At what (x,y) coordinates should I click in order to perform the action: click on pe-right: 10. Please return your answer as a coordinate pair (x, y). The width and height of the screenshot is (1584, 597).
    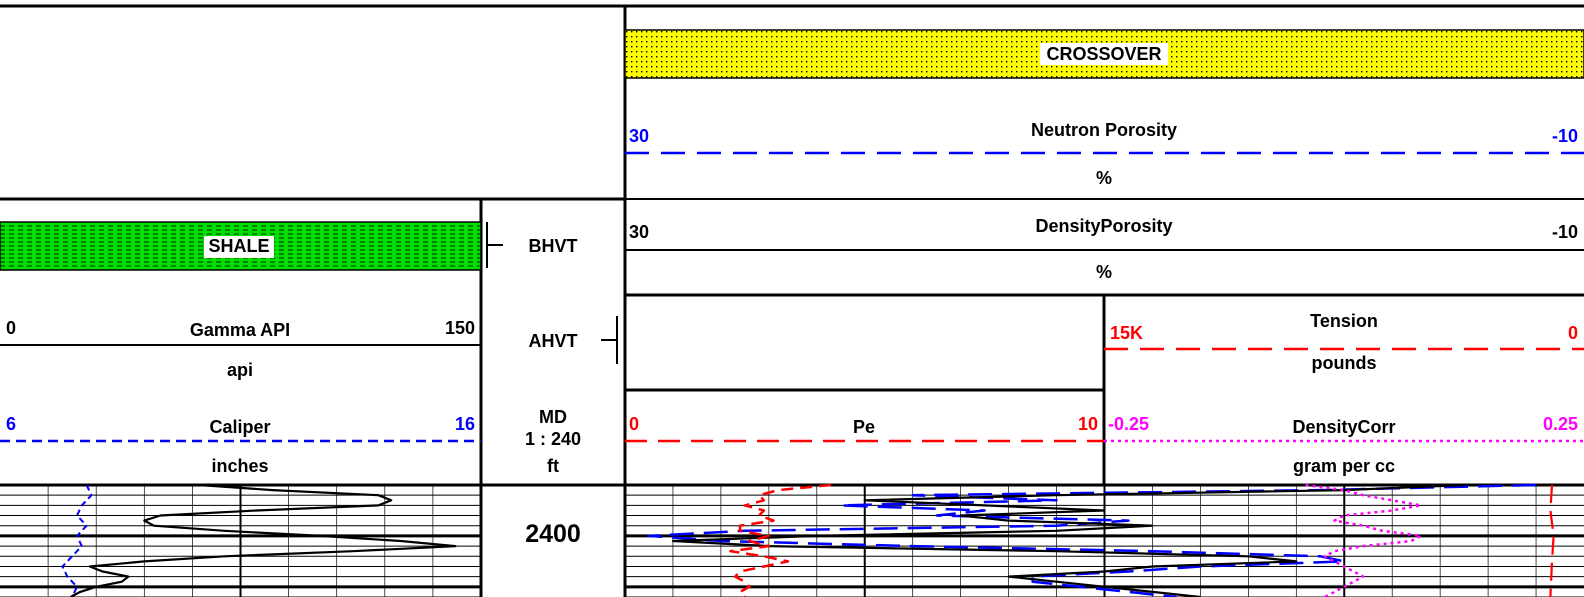
    Looking at the image, I should click on (1088, 424).